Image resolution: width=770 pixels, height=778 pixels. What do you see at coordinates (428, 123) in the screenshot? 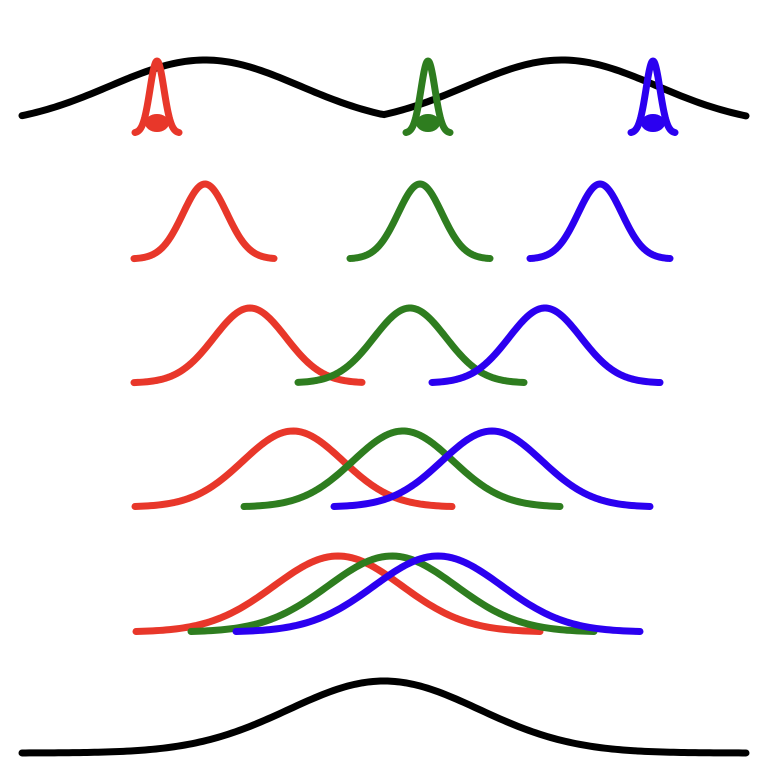
I see `green-narrow-dot` at bounding box center [428, 123].